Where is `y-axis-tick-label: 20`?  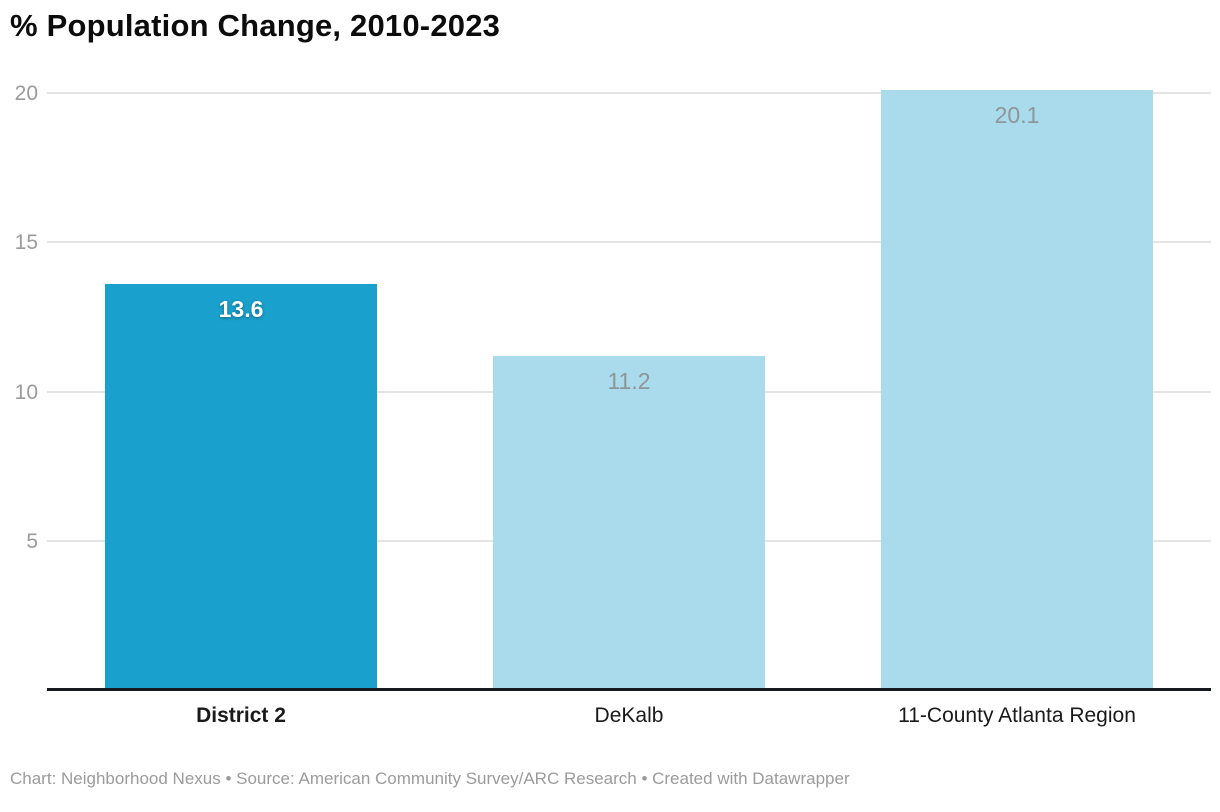 y-axis-tick-label: 20 is located at coordinates (26, 93).